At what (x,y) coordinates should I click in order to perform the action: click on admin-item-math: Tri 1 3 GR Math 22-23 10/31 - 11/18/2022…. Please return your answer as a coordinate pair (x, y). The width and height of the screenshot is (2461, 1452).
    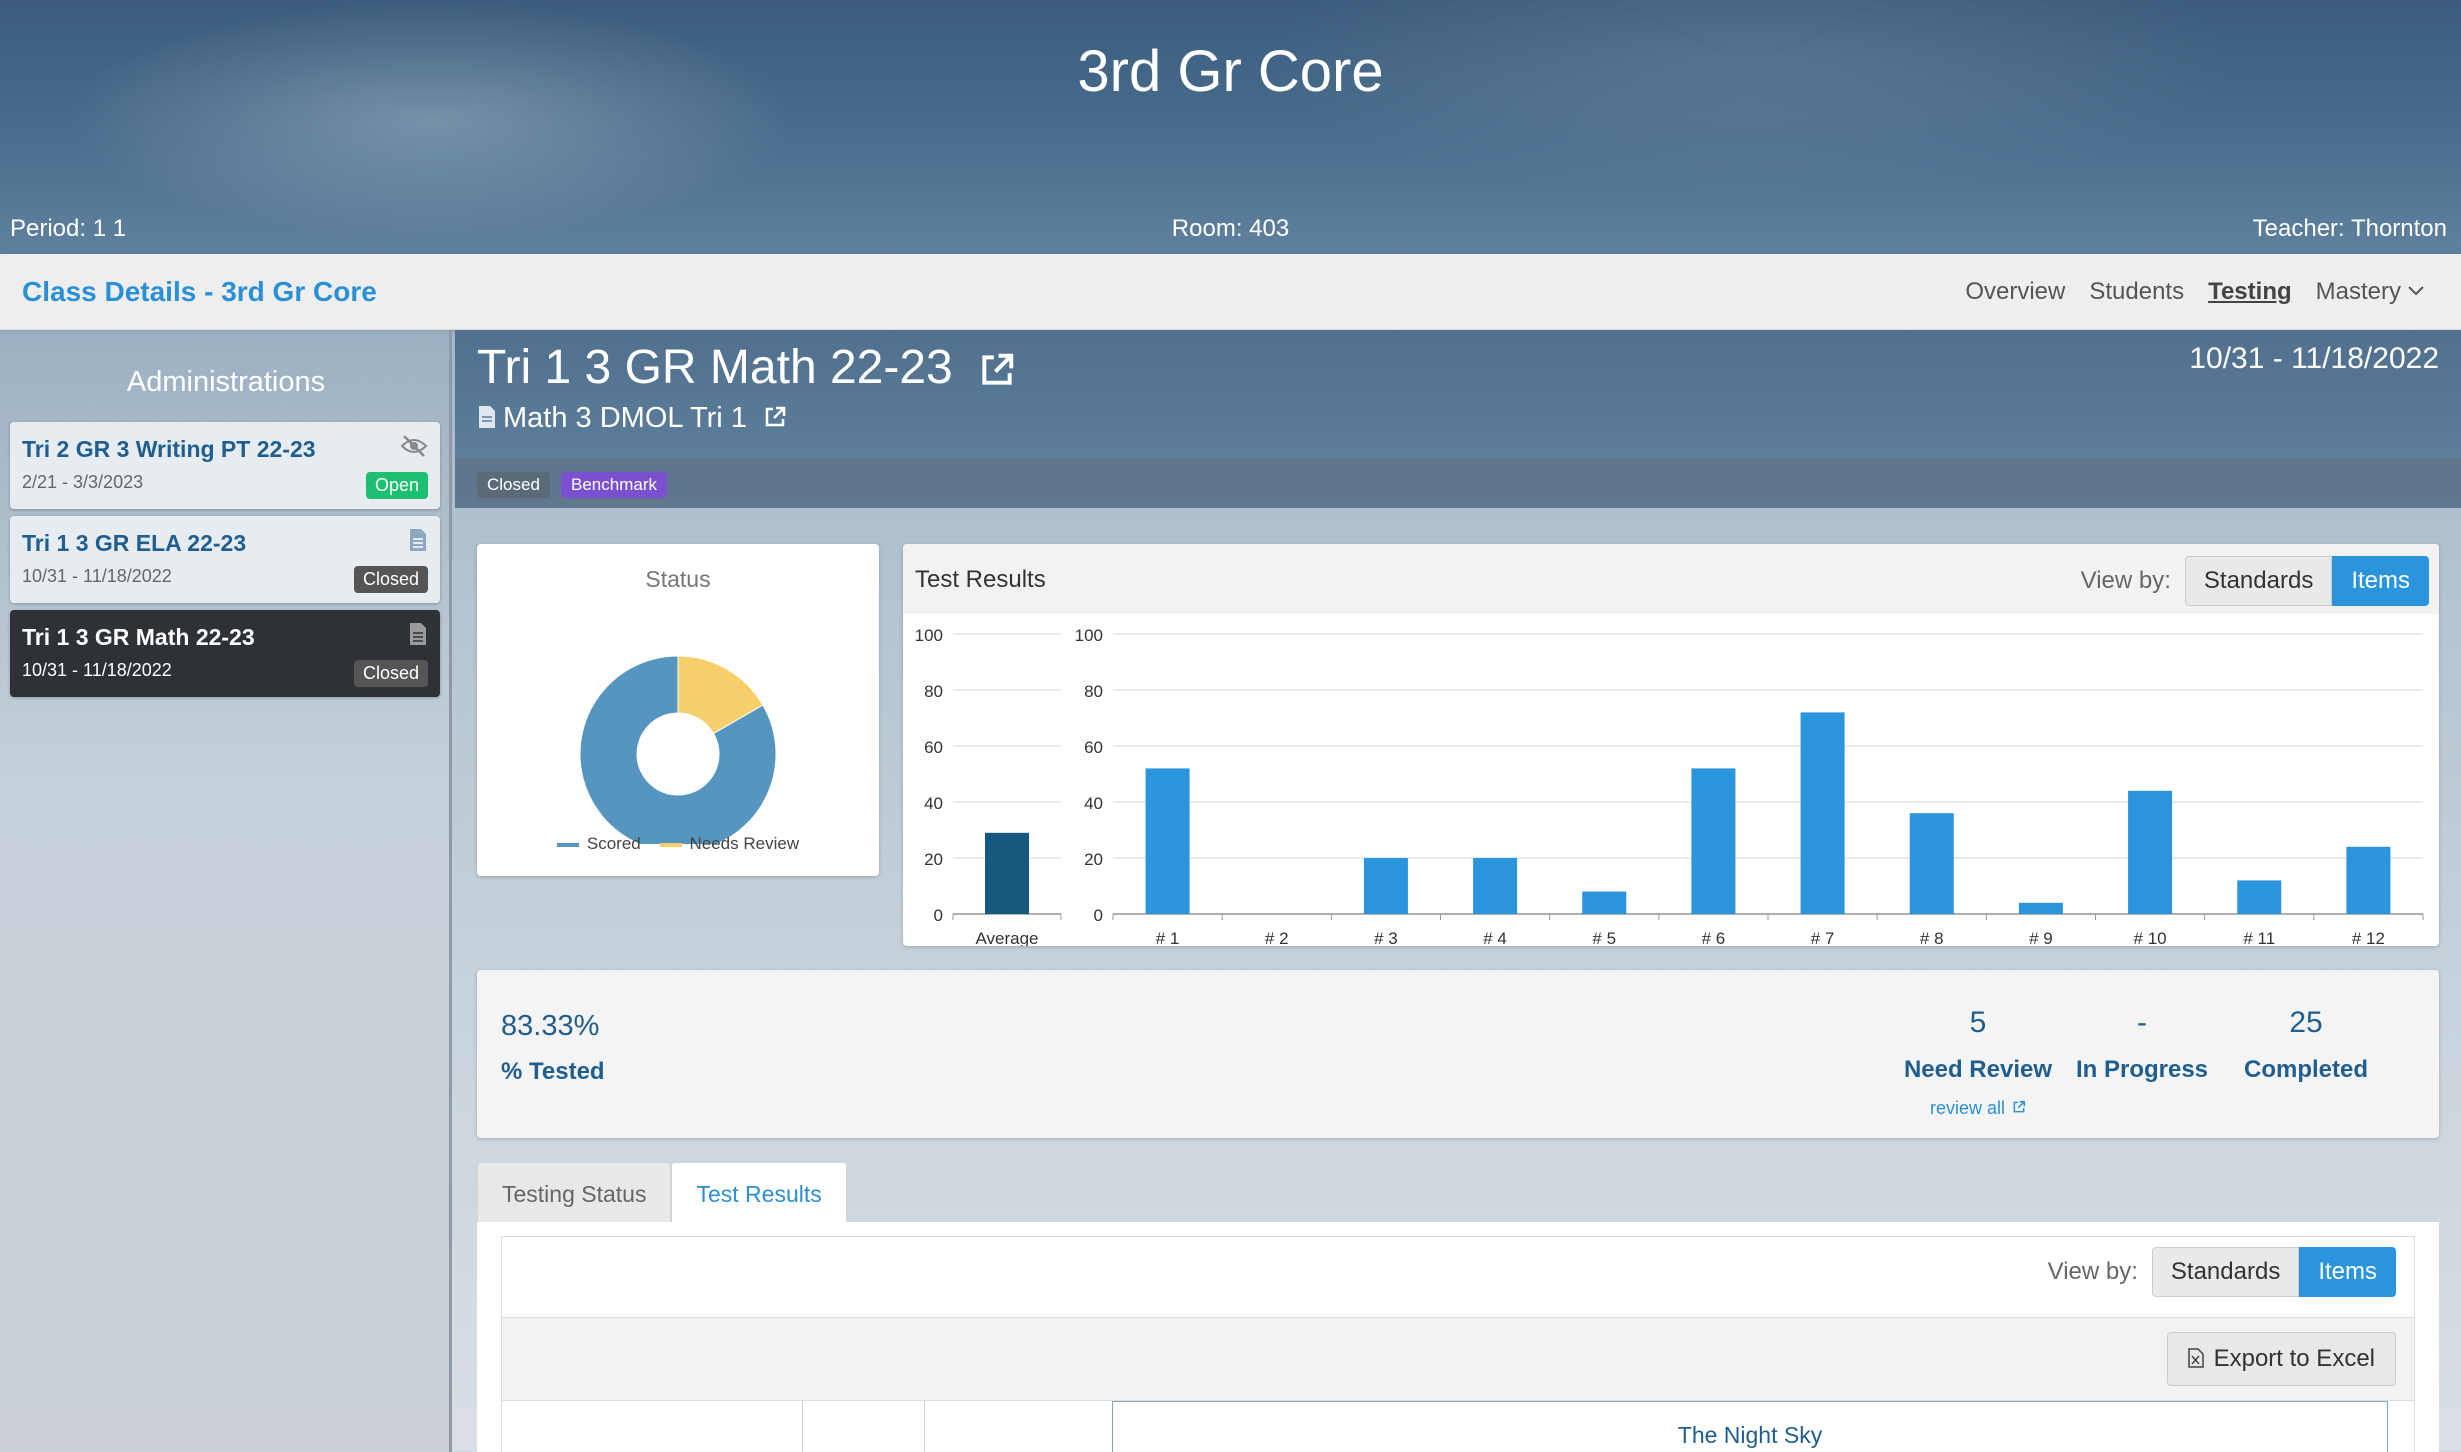
    Looking at the image, I should click on (225, 653).